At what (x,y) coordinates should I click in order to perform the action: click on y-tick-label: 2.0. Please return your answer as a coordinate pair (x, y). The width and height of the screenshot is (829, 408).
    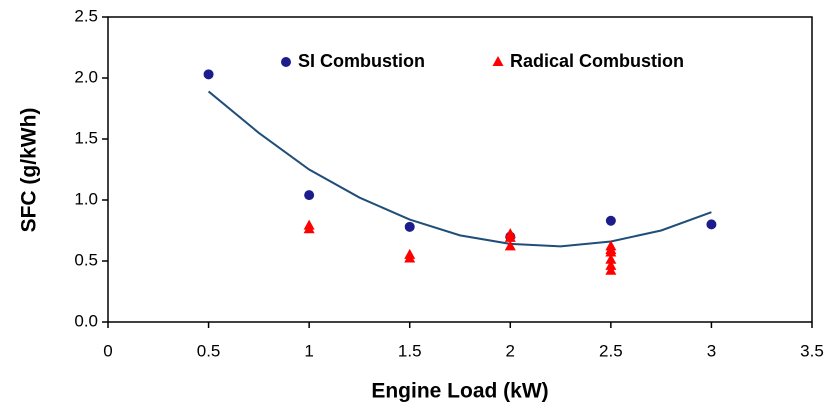
    Looking at the image, I should click on (86, 76).